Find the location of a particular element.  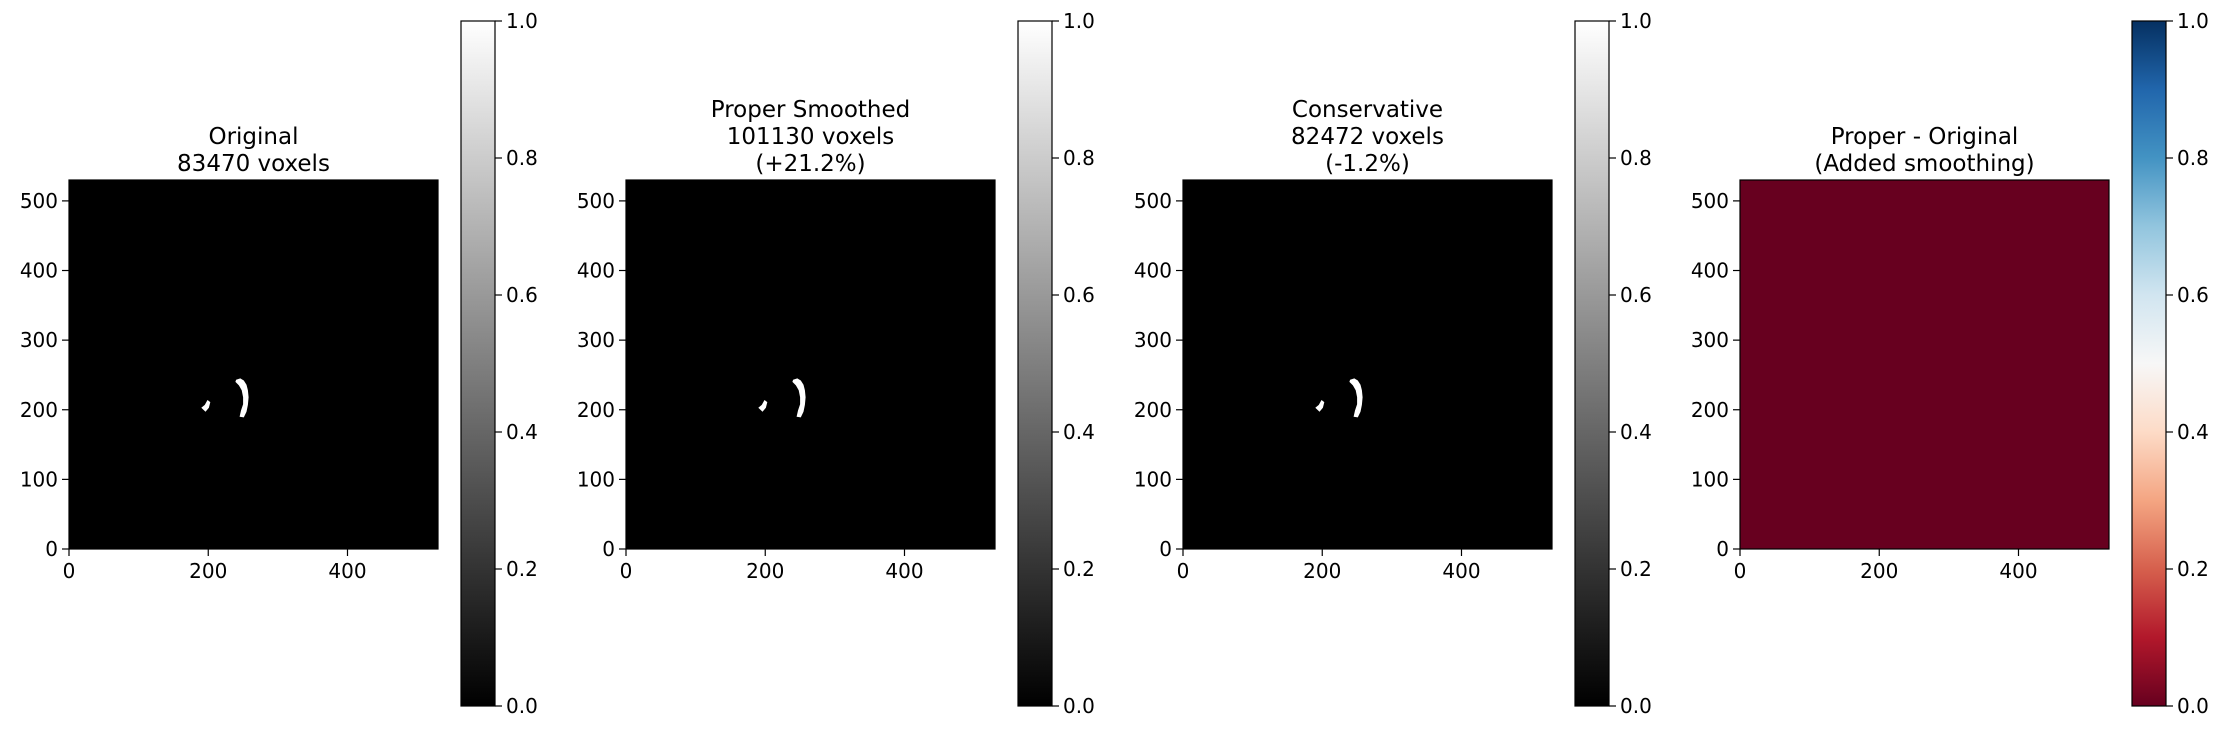

panel-title-line: Proper Smoothed is located at coordinates (811, 110).